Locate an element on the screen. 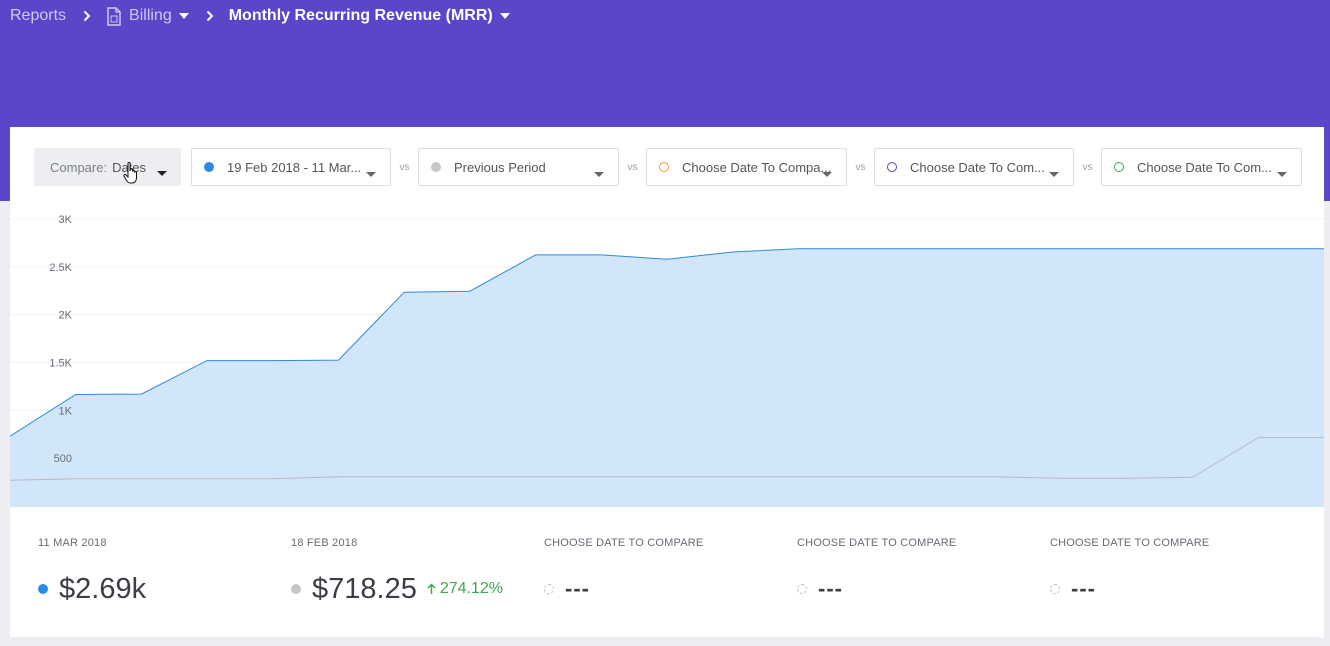  breadcrumb-billing-label: Billing is located at coordinates (150, 15).